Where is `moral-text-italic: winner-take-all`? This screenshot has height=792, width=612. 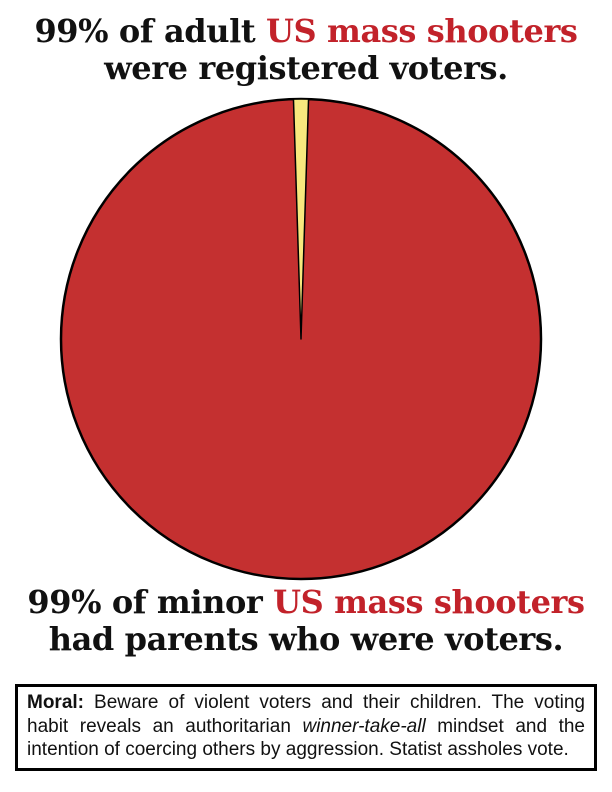 moral-text-italic: winner-take-all is located at coordinates (364, 726).